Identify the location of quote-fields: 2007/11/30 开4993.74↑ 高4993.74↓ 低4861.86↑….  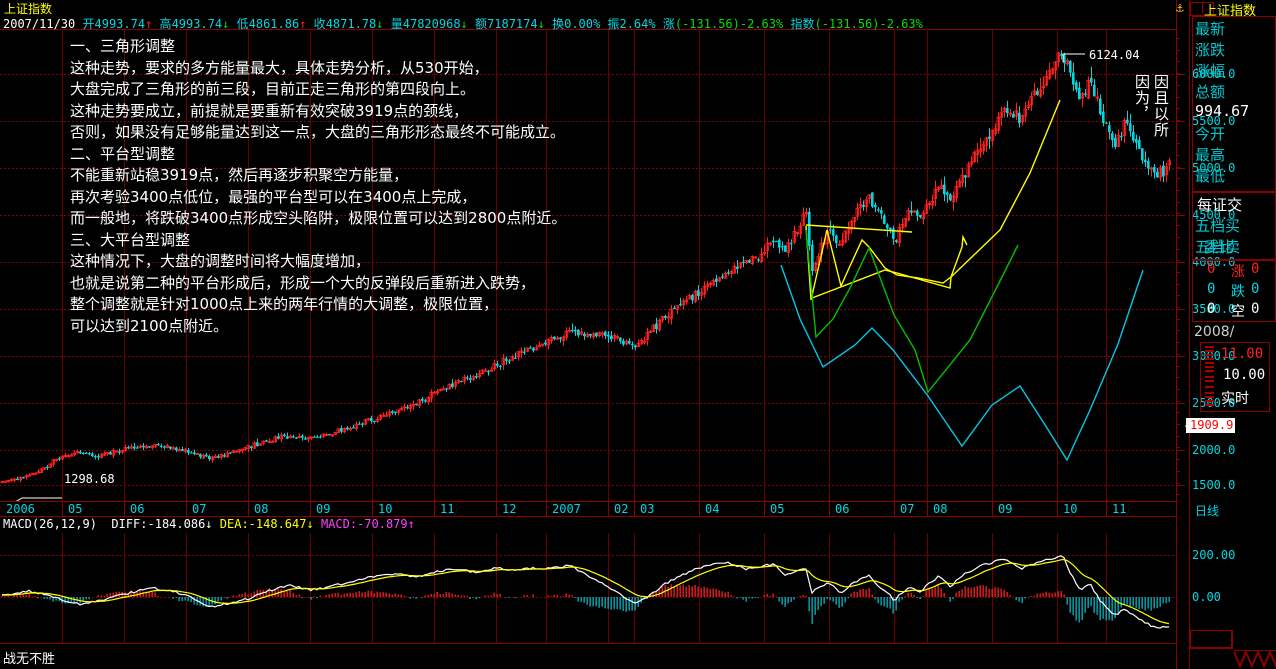
(466, 23).